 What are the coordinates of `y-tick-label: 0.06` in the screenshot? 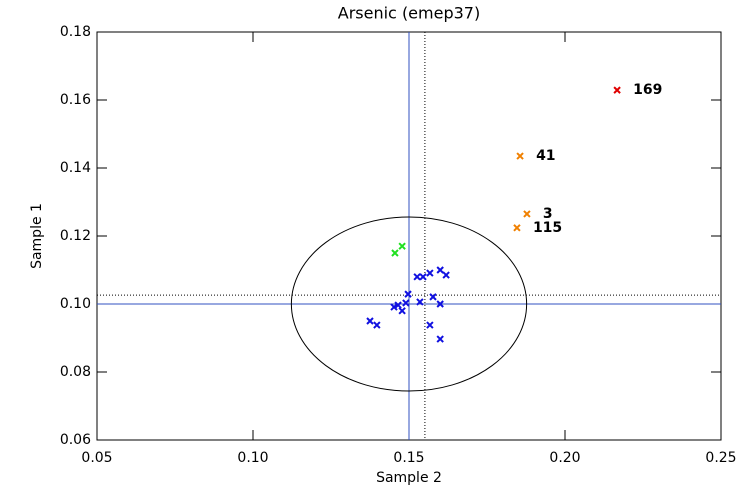 It's located at (75, 440).